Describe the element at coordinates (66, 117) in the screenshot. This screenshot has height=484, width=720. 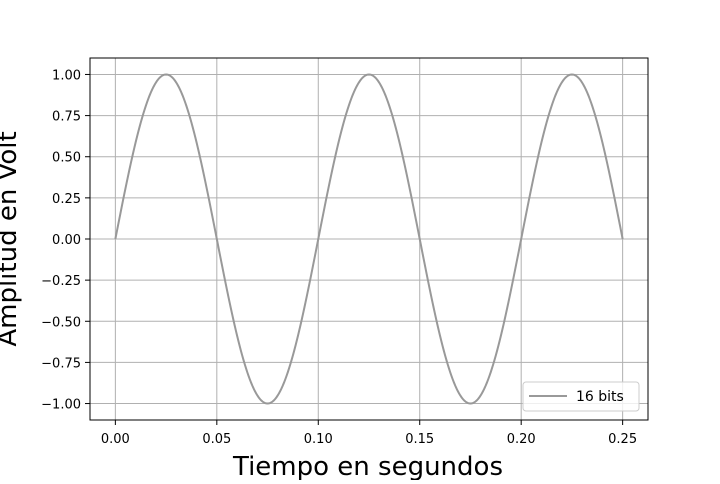
I see `y-tick-label: 0.75` at that location.